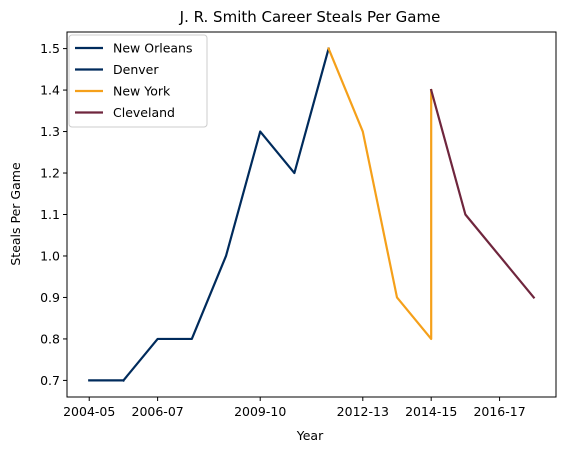 Image resolution: width=570 pixels, height=453 pixels. I want to click on legend-label: New Orleans, so click(152, 48).